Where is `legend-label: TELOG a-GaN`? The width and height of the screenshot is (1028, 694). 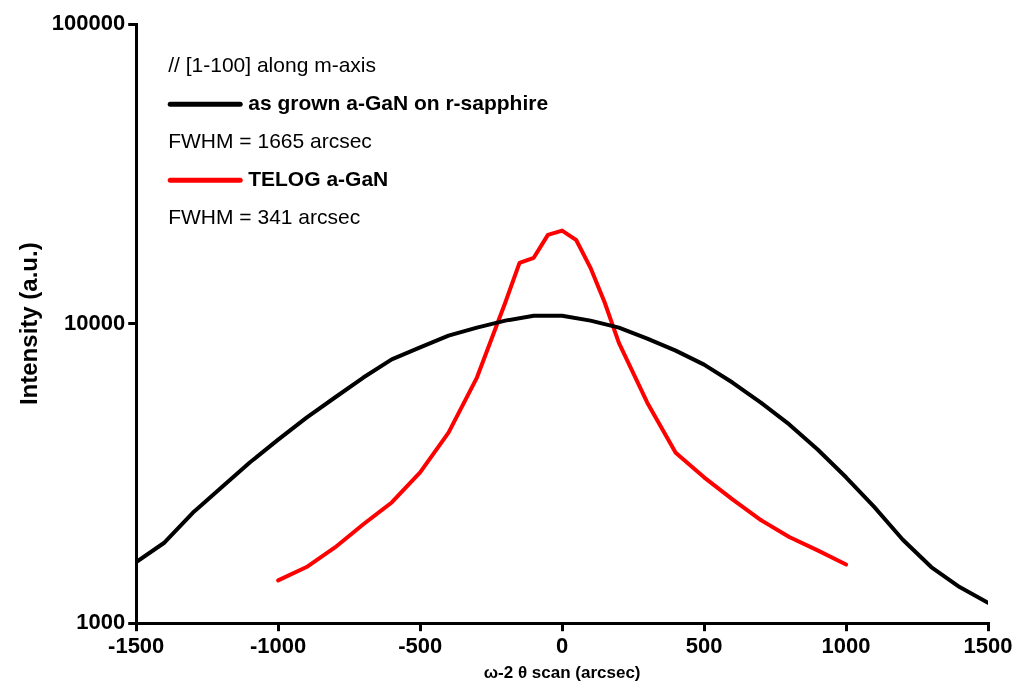 legend-label: TELOG a-GaN is located at coordinates (318, 178).